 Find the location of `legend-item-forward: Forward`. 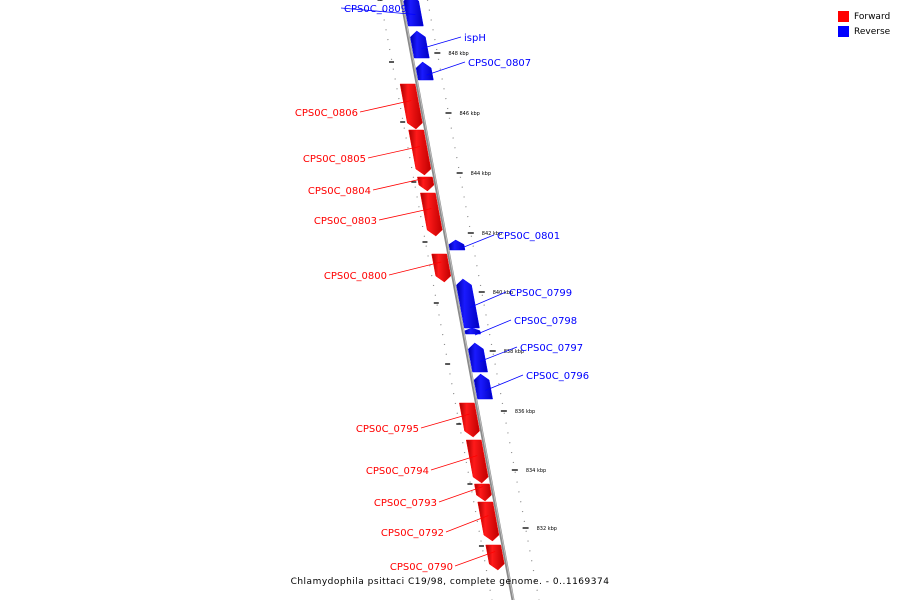

legend-item-forward: Forward is located at coordinates (864, 16).